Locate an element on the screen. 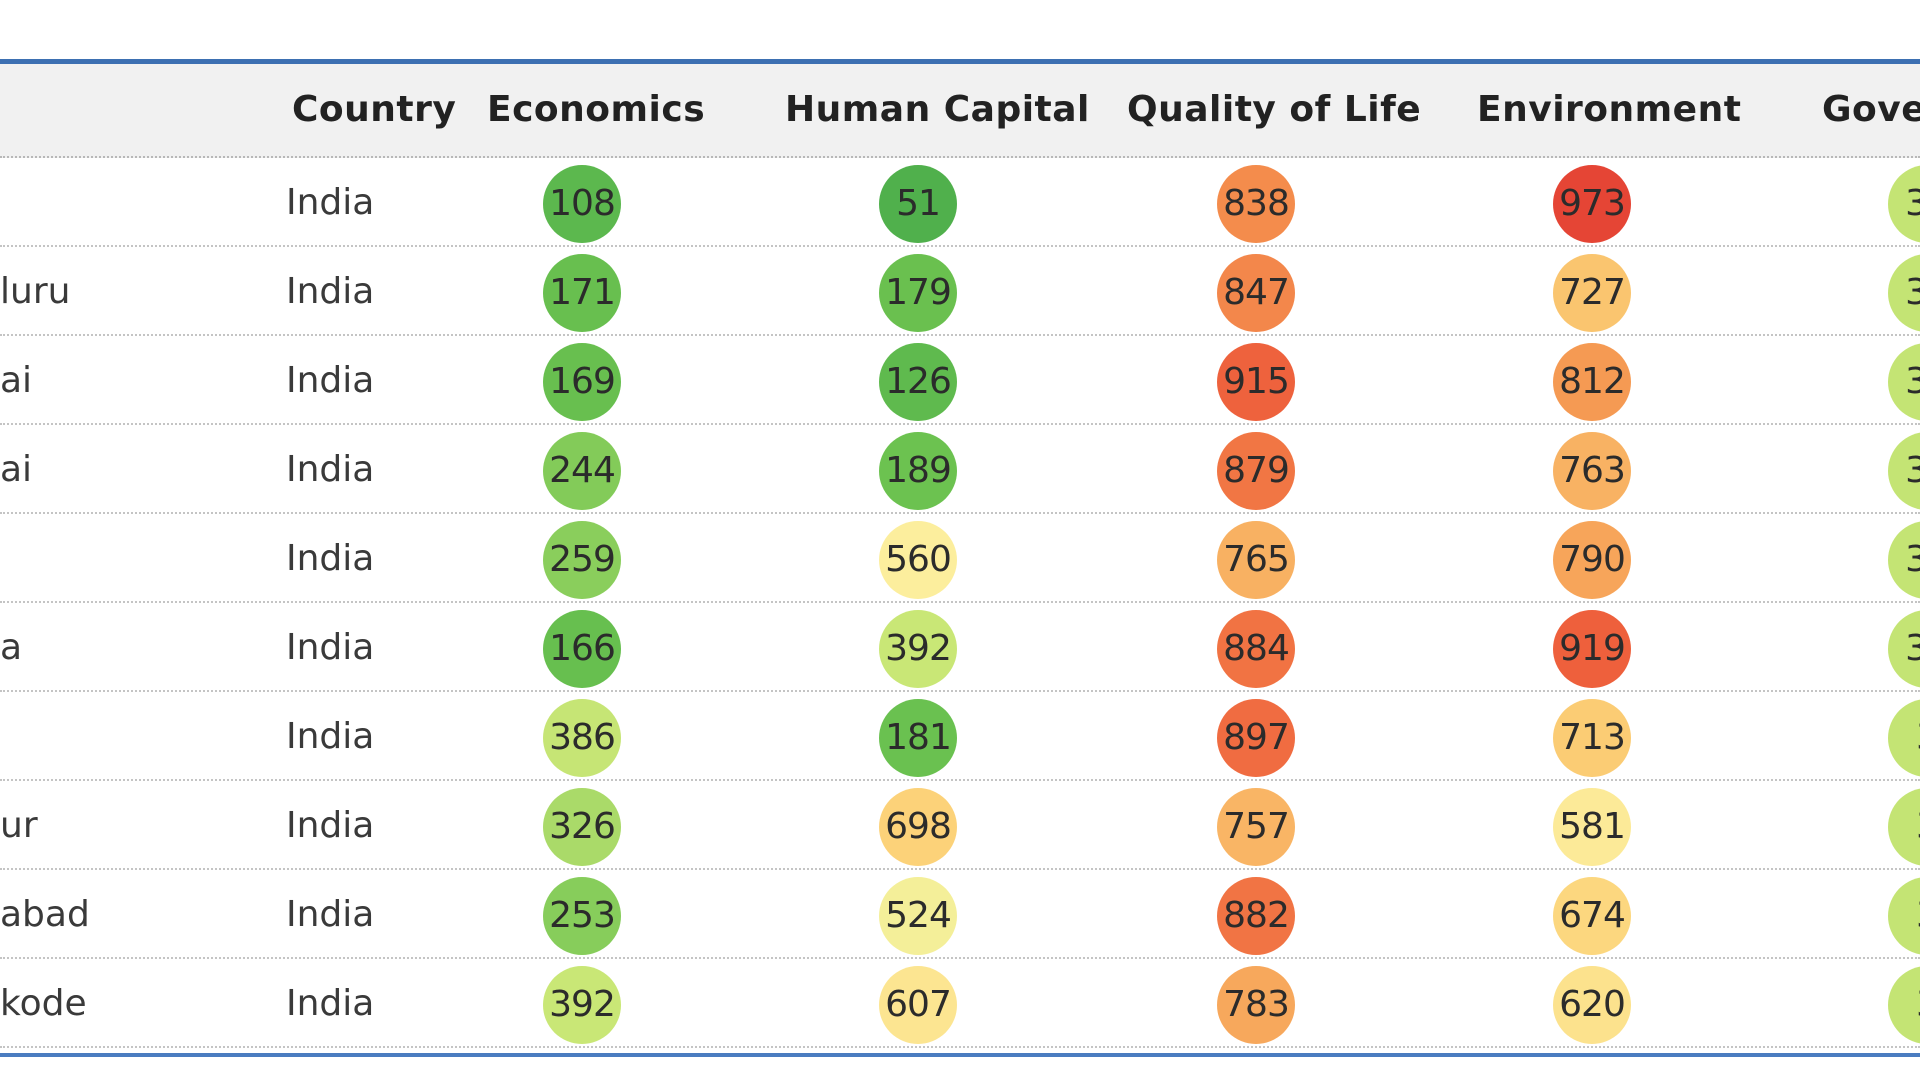 Image resolution: width=1920 pixels, height=1080 pixels. human-capital-badge: 524 is located at coordinates (918, 916).